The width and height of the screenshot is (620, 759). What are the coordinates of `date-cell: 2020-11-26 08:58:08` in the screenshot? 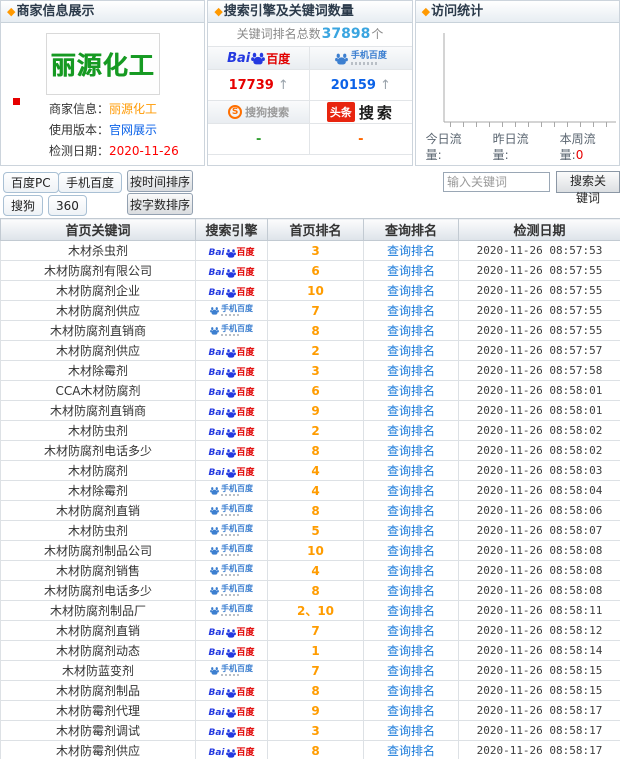 It's located at (539, 590).